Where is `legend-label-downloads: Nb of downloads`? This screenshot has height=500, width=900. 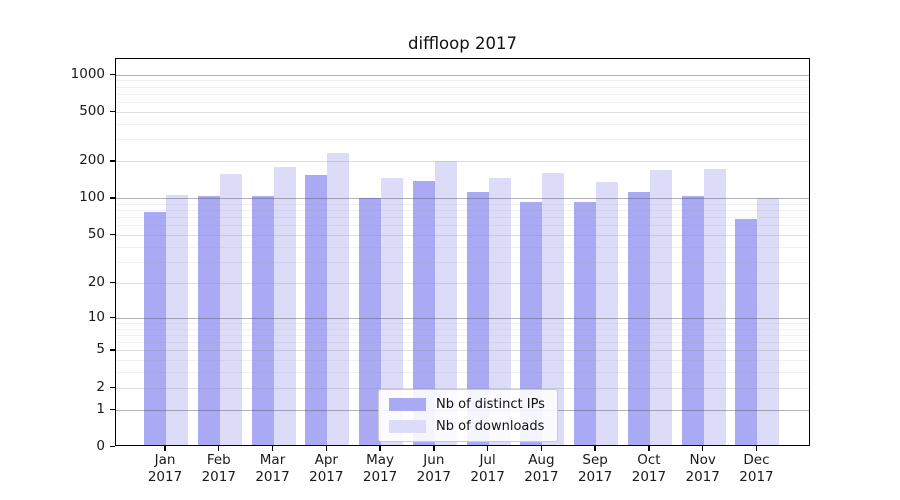
legend-label-downloads: Nb of downloads is located at coordinates (490, 426).